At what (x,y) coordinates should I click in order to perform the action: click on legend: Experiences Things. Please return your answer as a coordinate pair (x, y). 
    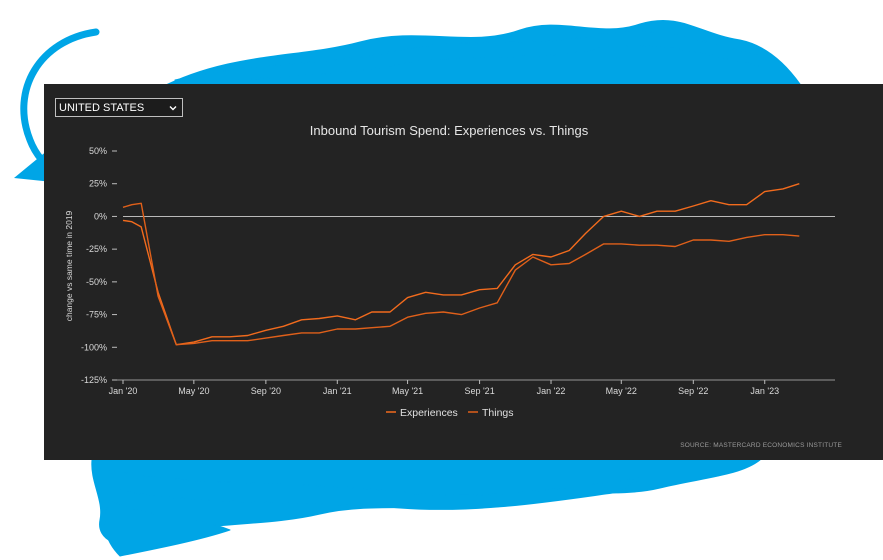
    Looking at the image, I should click on (450, 413).